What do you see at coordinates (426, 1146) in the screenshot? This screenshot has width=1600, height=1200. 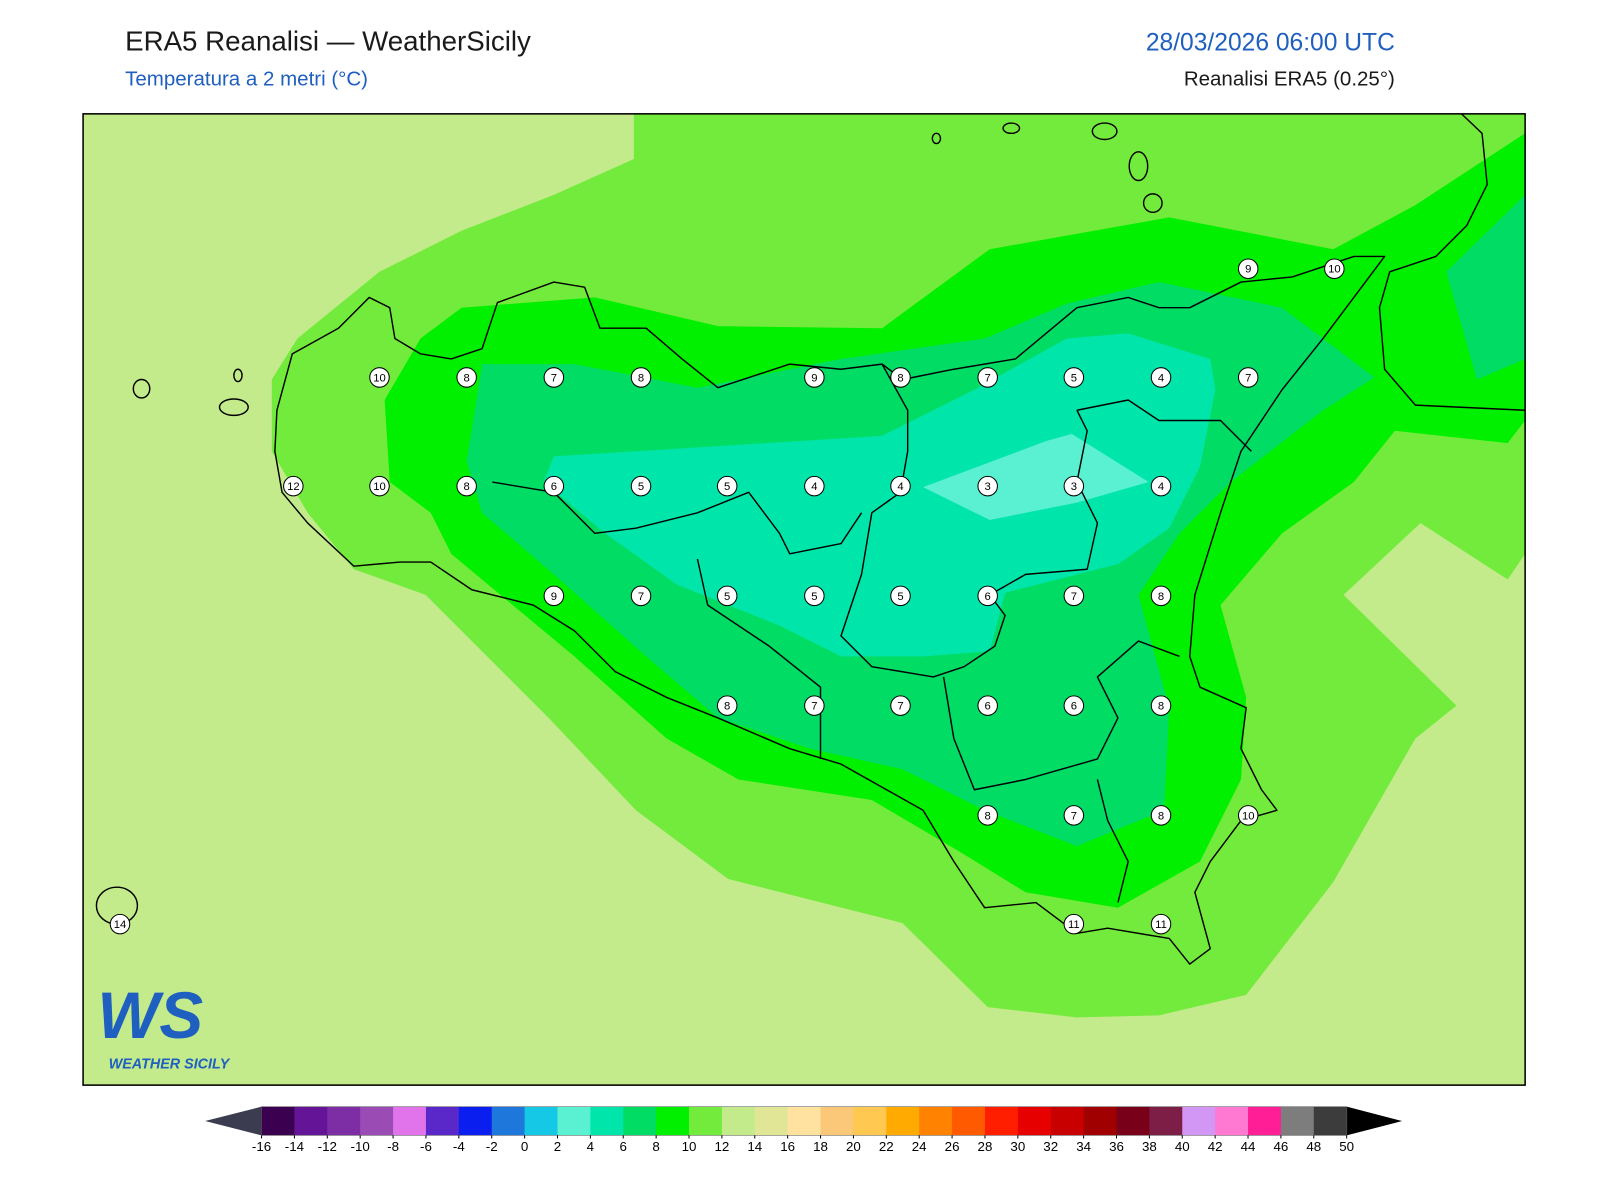 I see `colorbar-tick-label: -6` at bounding box center [426, 1146].